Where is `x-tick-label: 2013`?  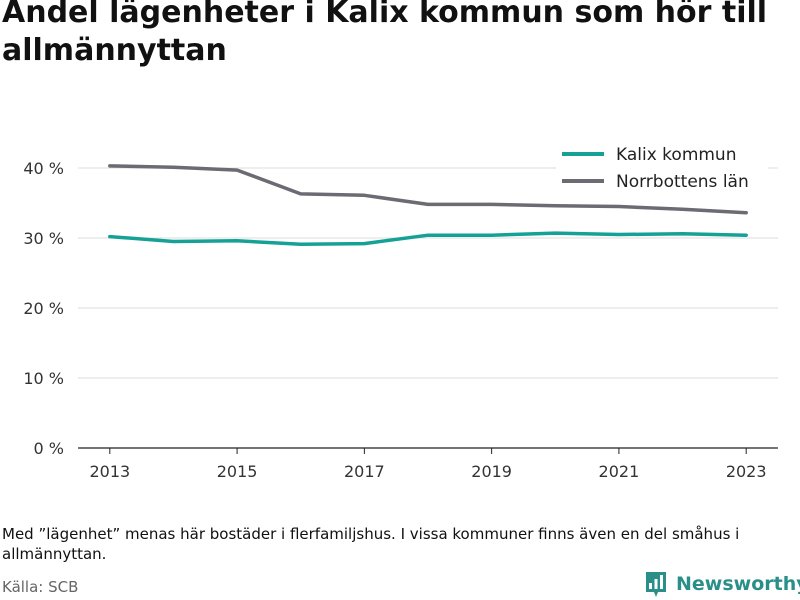 x-tick-label: 2013 is located at coordinates (109, 471).